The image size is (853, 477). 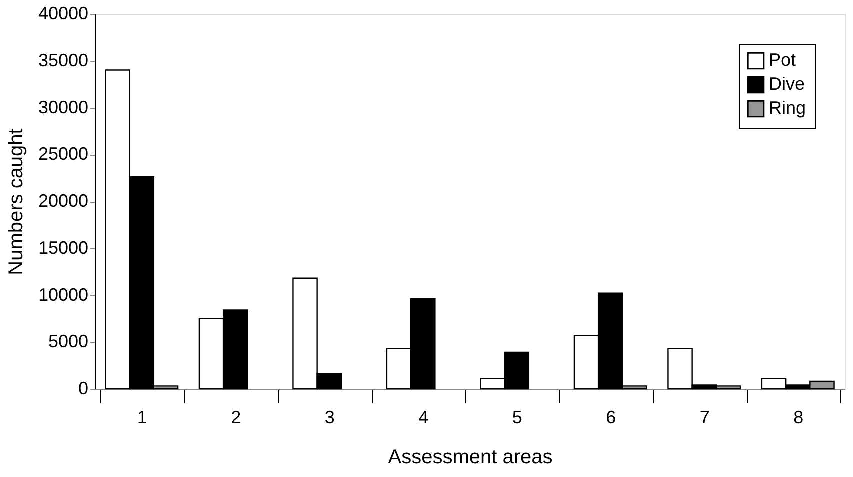 What do you see at coordinates (705, 418) in the screenshot?
I see `x-tick-label: 7` at bounding box center [705, 418].